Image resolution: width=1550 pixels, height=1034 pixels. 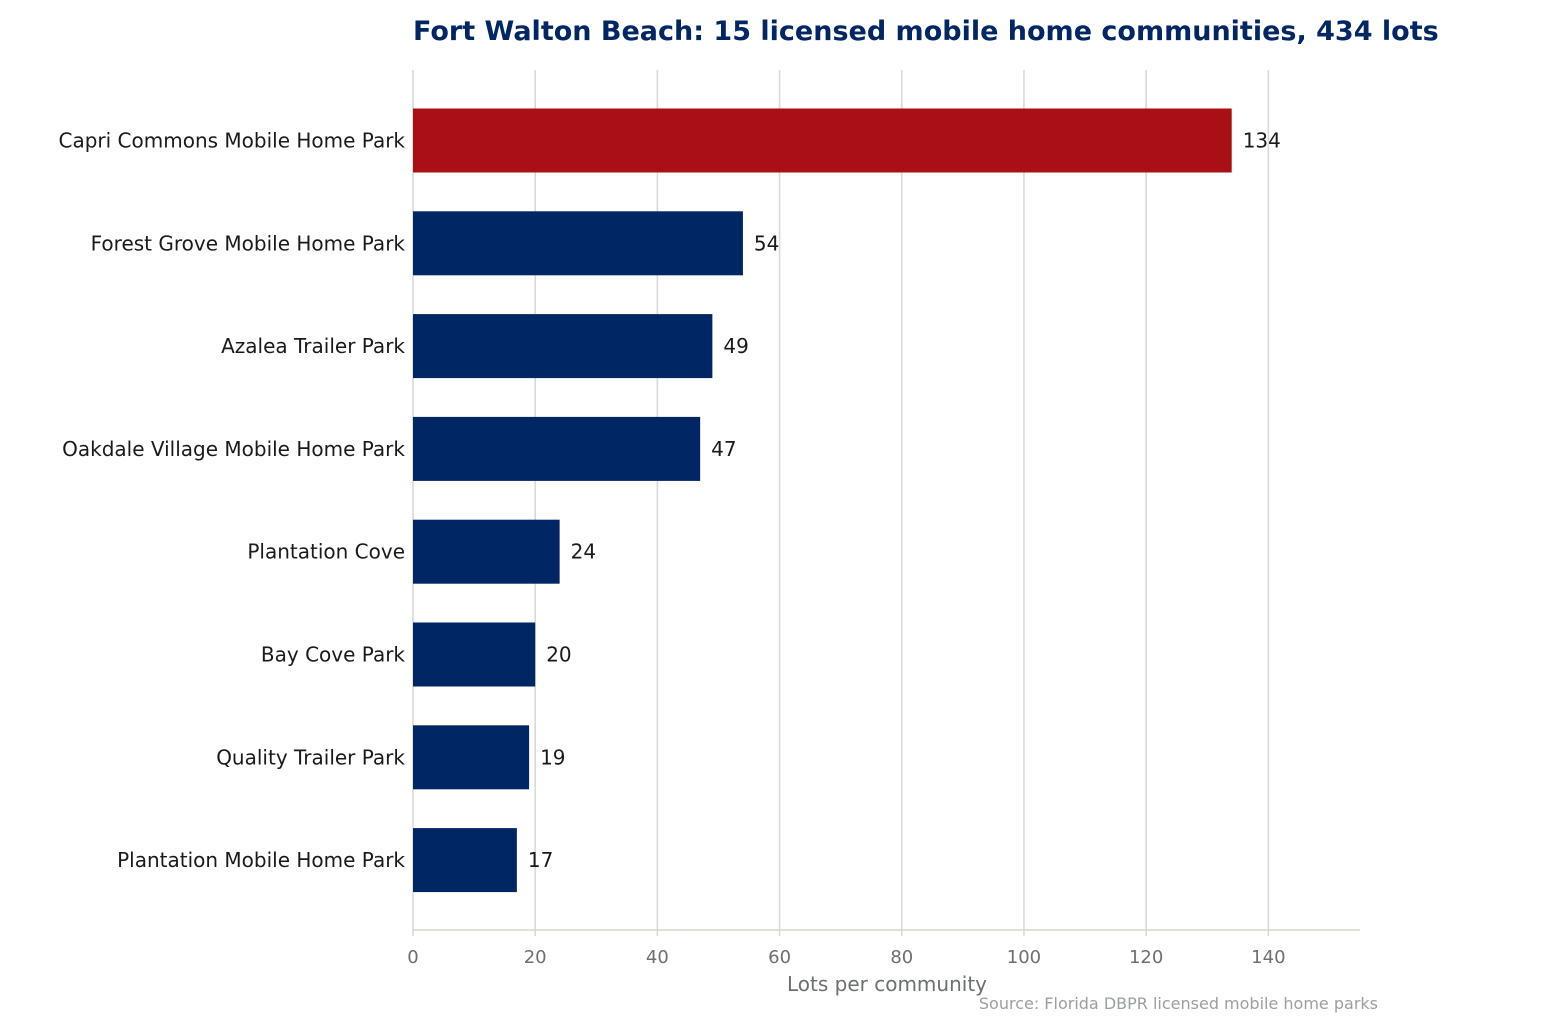 I want to click on category-label-8: Plantation Mobile Home Park, so click(x=261, y=860).